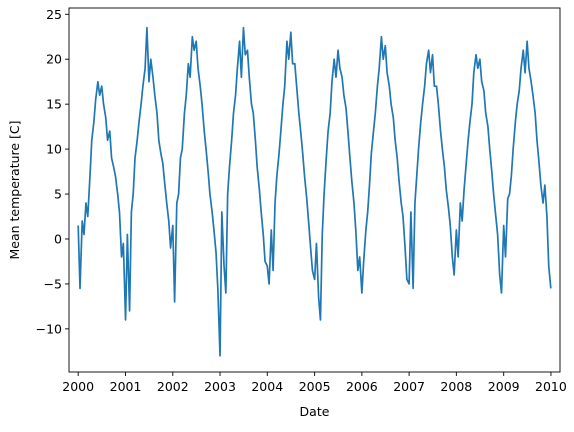  Describe the element at coordinates (49, 328) in the screenshot. I see `y-tick-label: −10` at that location.